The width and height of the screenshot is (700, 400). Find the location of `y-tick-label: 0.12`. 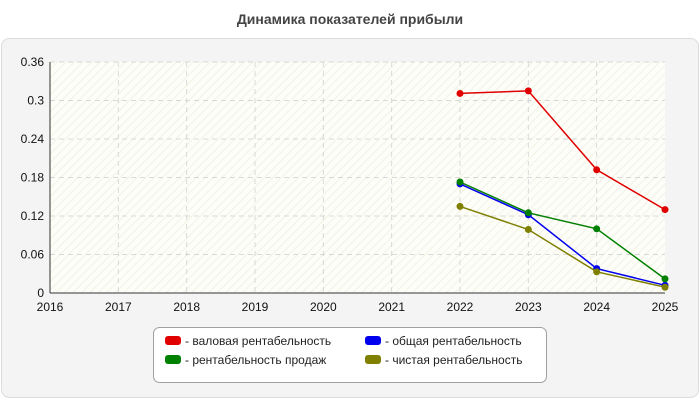

y-tick-label: 0.12 is located at coordinates (33, 216).